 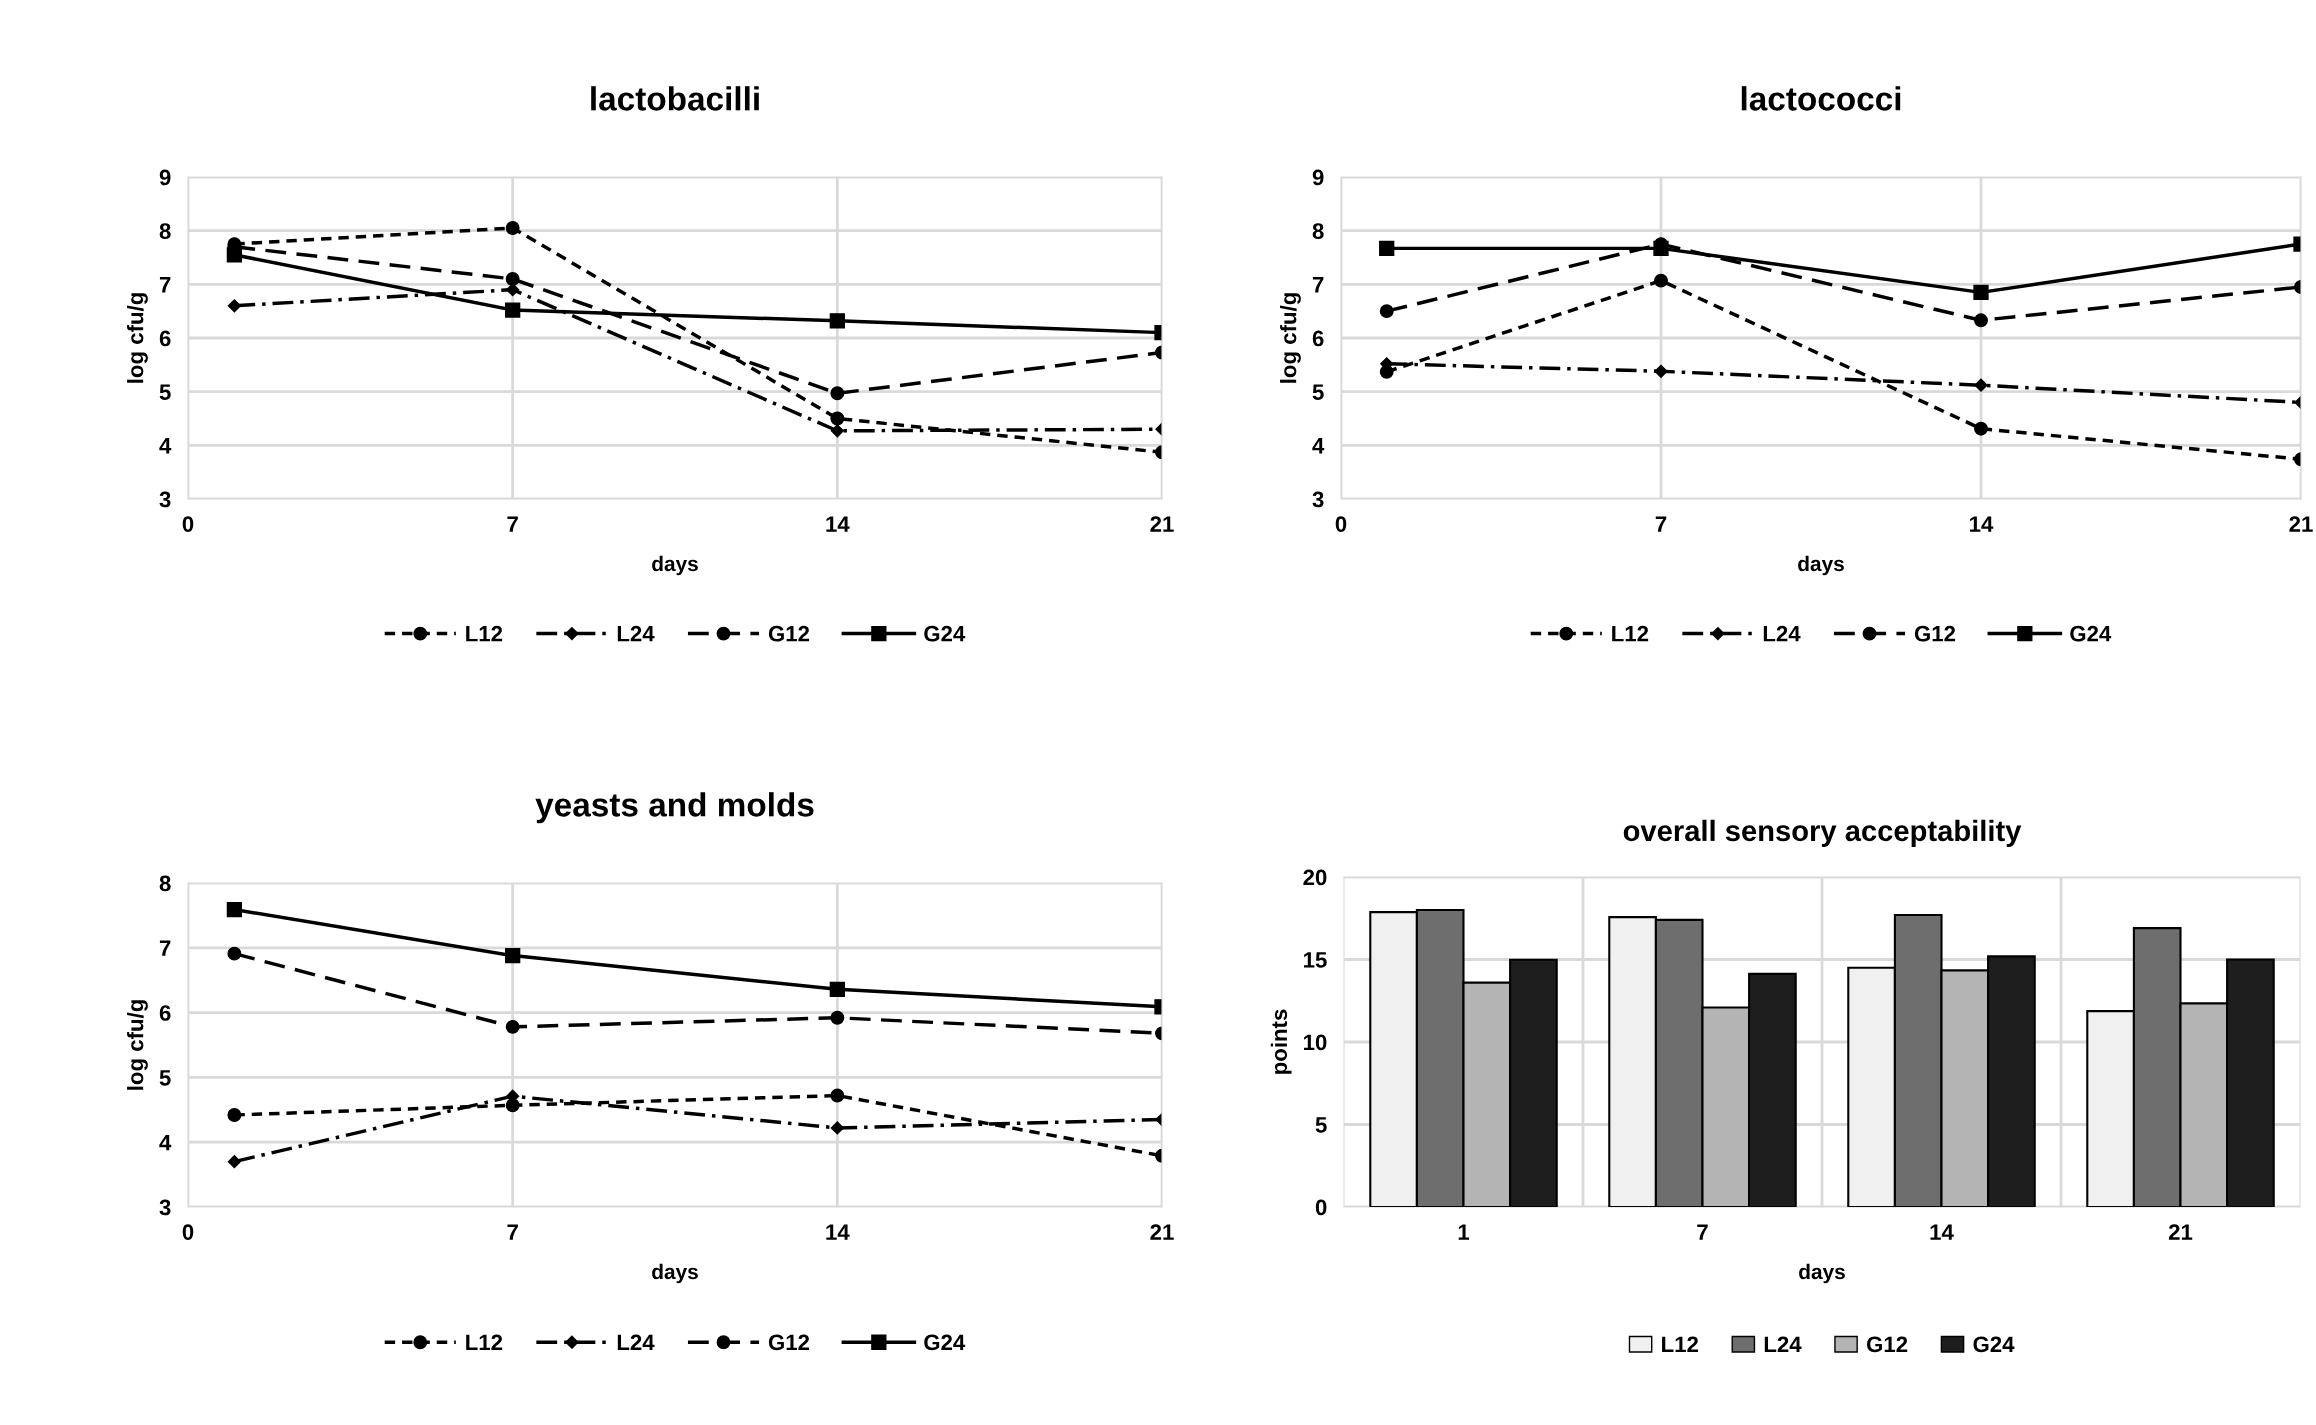 I want to click on chart-title: yeasts and molds, so click(x=674, y=808).